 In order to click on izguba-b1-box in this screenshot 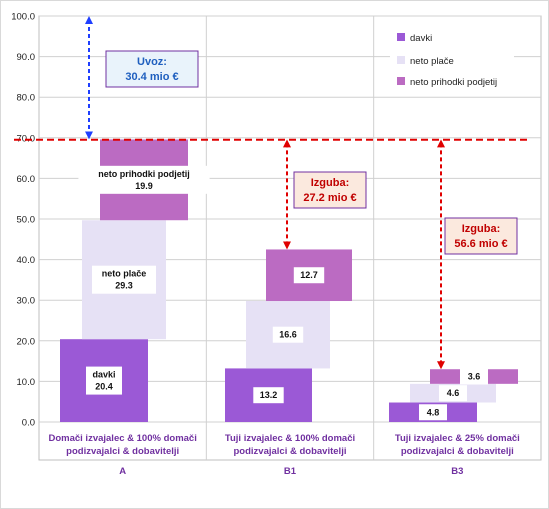, I will do `click(330, 190)`.